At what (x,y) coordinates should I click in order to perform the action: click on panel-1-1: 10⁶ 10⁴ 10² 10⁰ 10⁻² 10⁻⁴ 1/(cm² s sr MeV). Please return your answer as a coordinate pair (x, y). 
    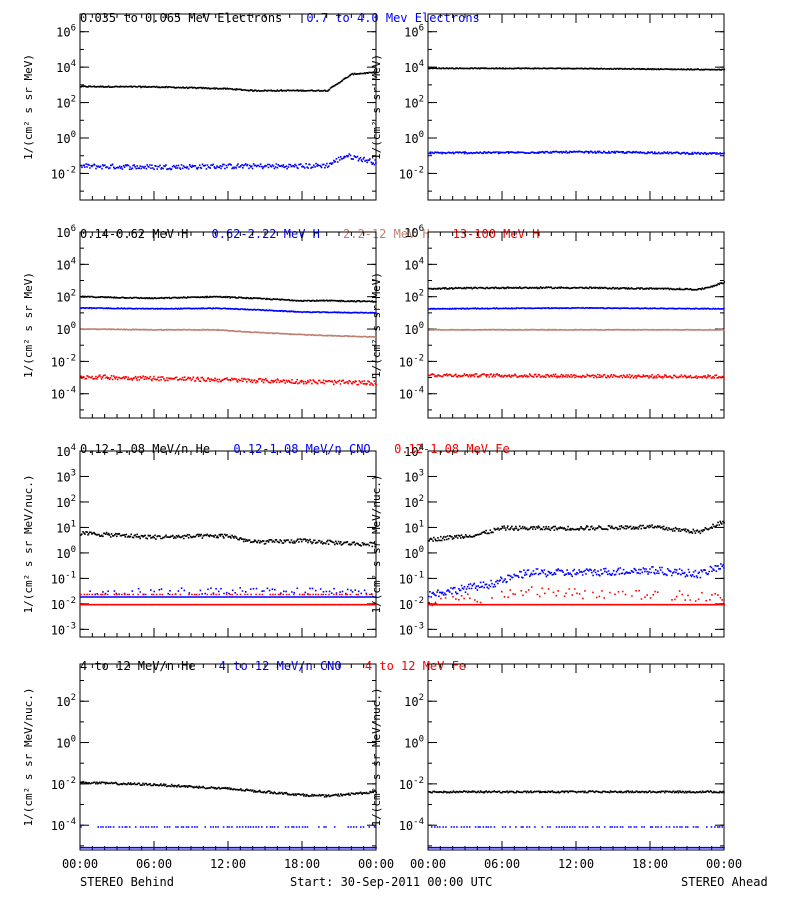
    Looking at the image, I should click on (548, 321).